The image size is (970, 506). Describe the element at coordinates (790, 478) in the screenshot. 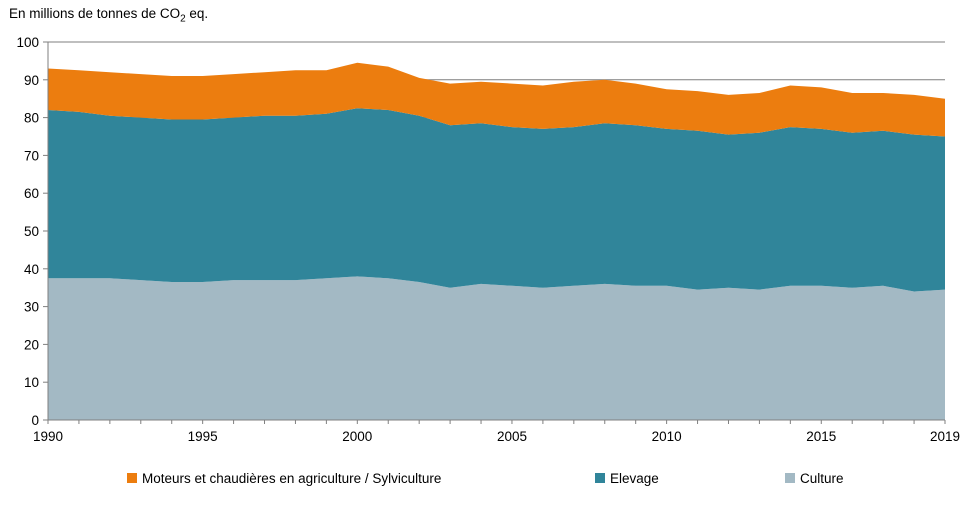

I see `legend-swatch-culture-icon` at that location.